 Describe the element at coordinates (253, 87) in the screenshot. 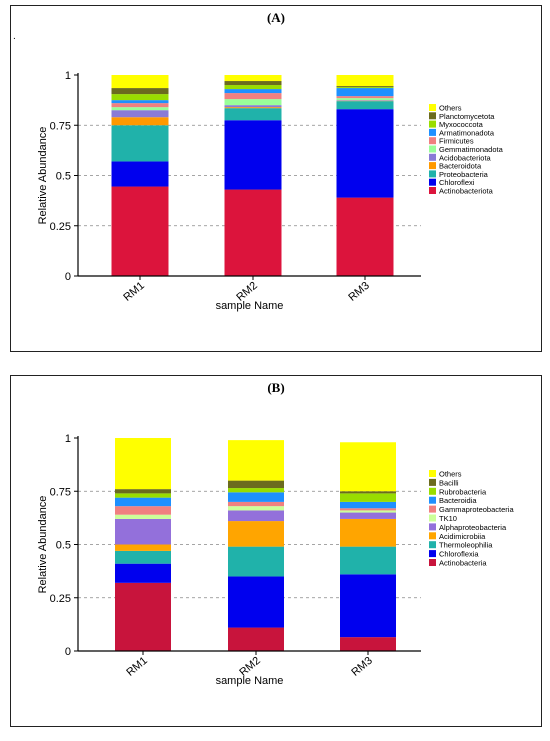

I see `bar-segment-myxococcota-rm2` at that location.